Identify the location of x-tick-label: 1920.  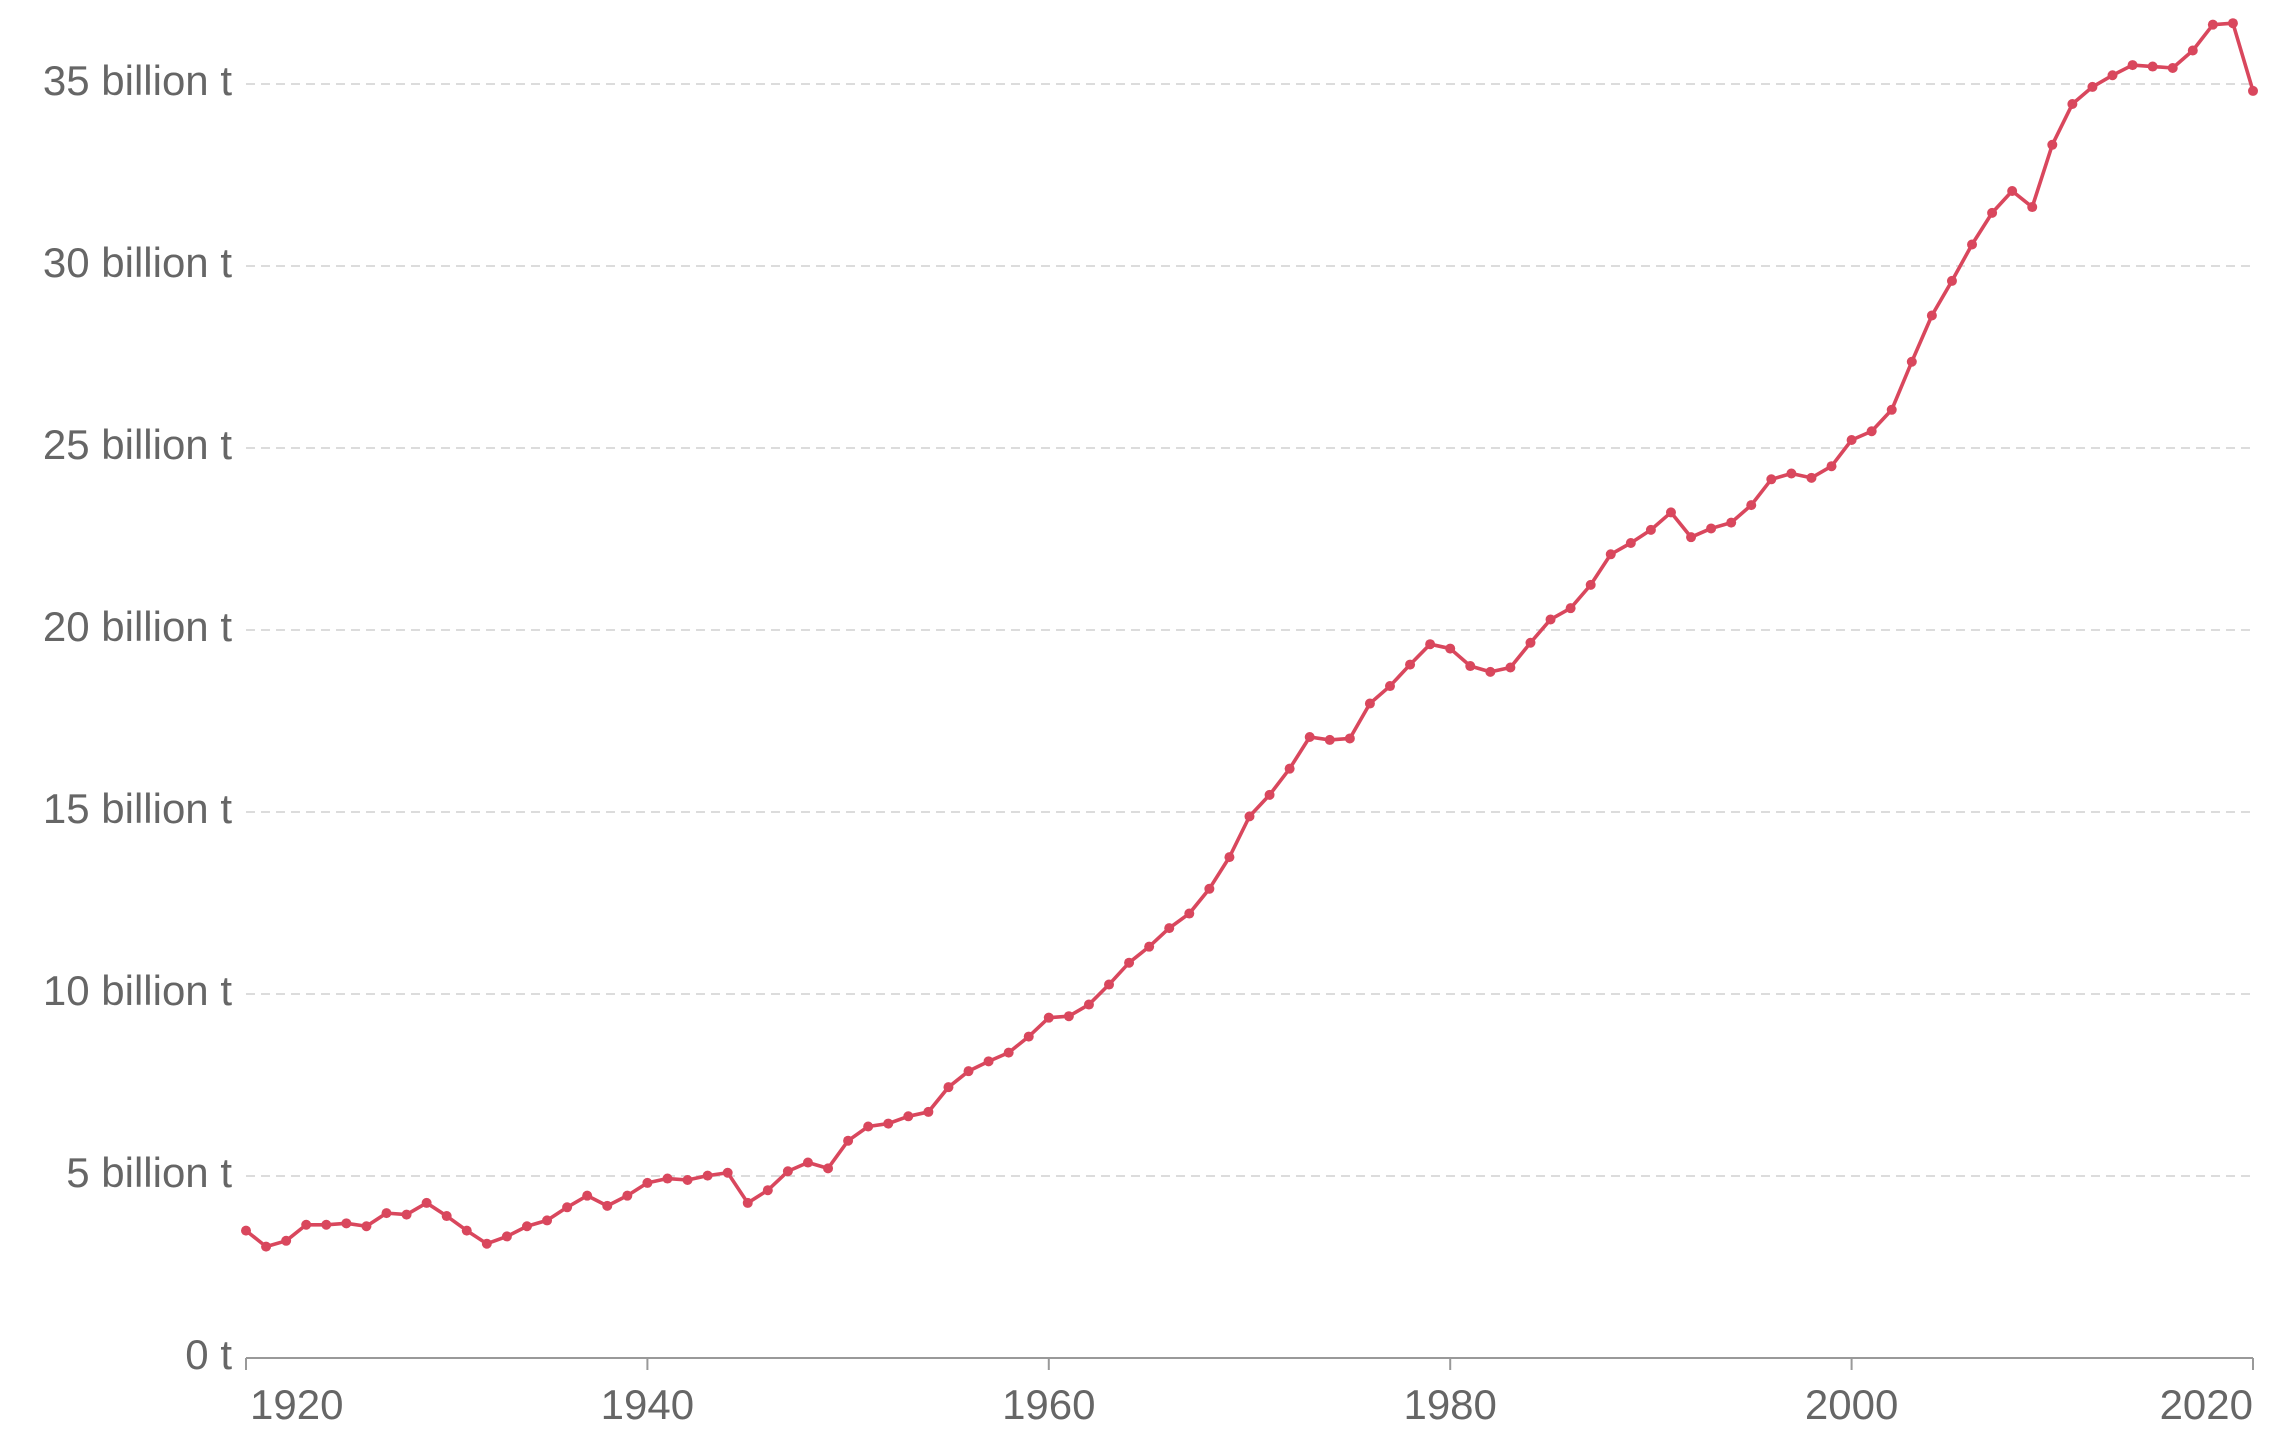
(296, 1404).